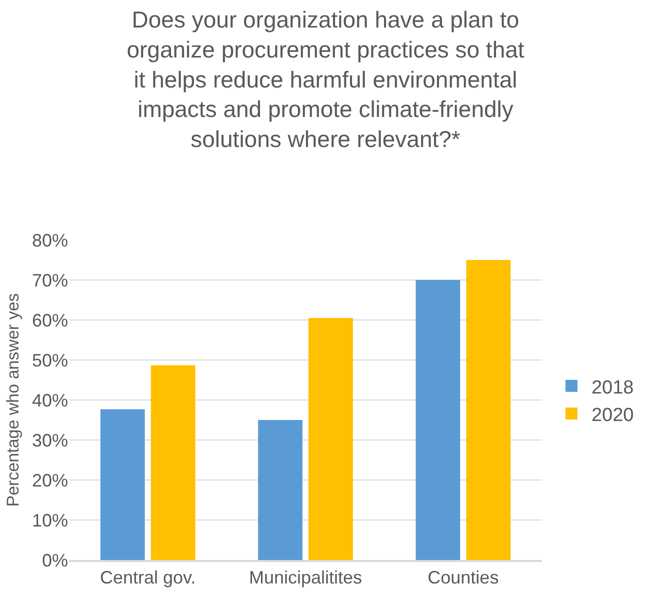 The width and height of the screenshot is (651, 610). Describe the element at coordinates (50, 360) in the screenshot. I see `y-tick-label: 50%` at that location.